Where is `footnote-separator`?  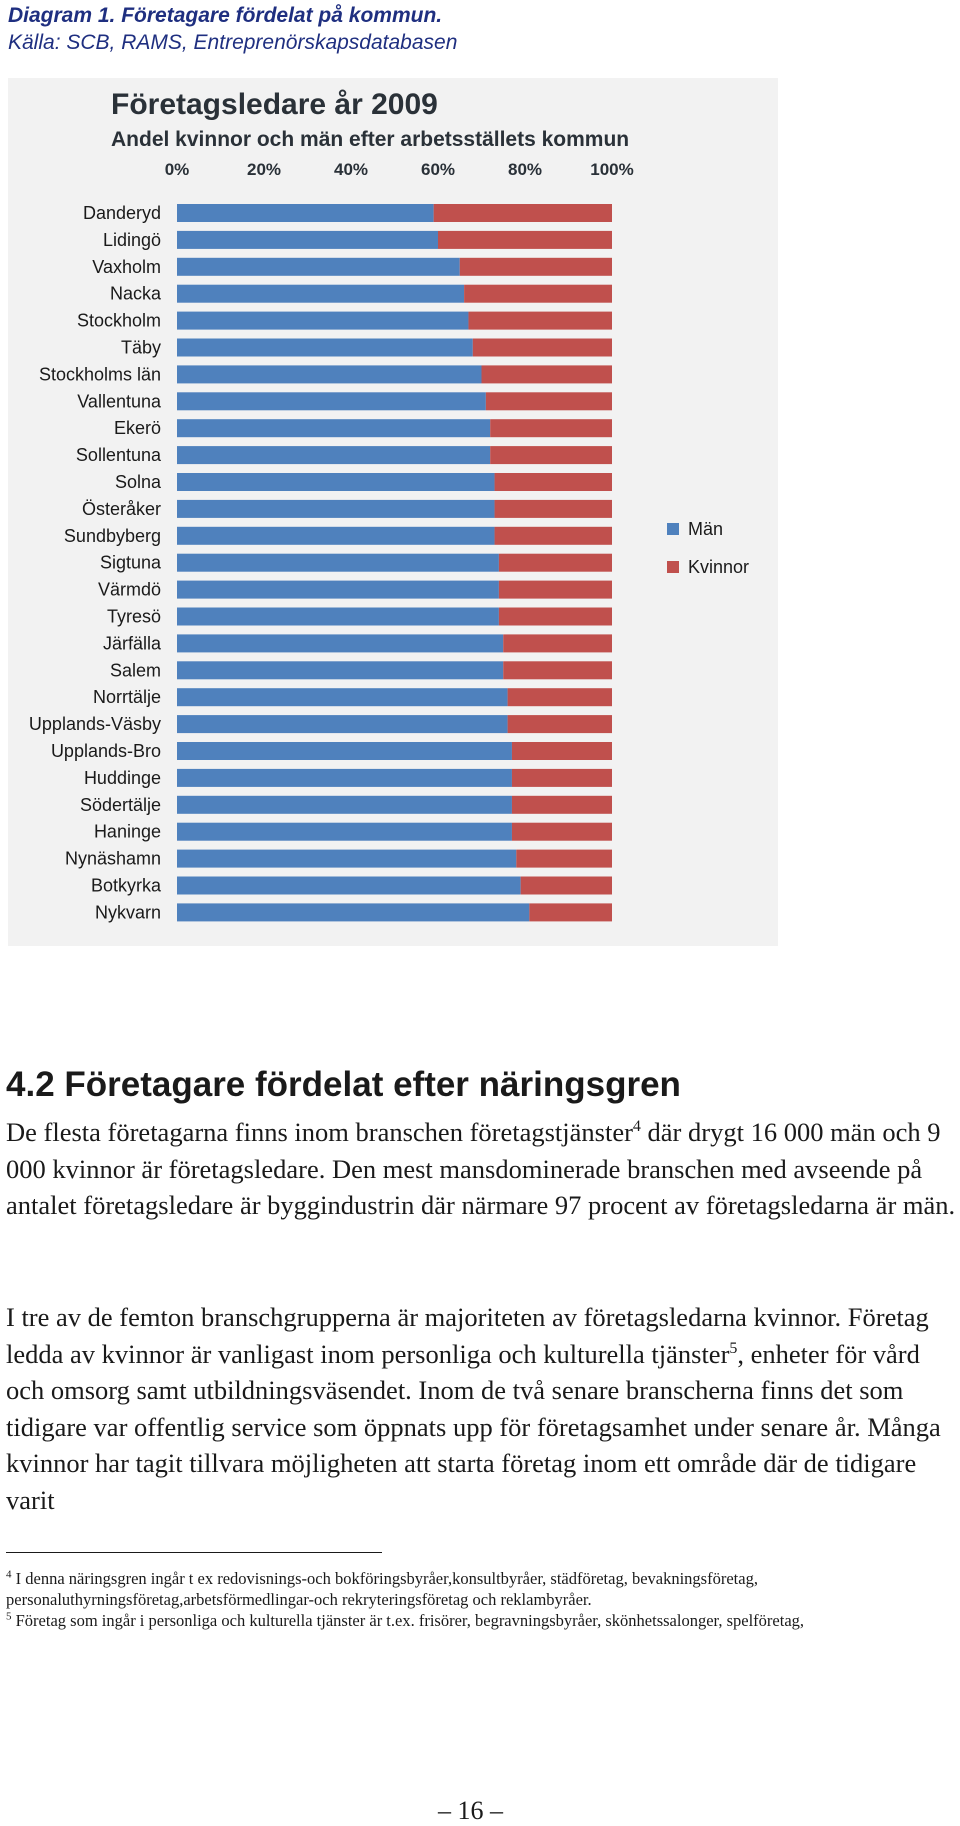 footnote-separator is located at coordinates (194, 1552).